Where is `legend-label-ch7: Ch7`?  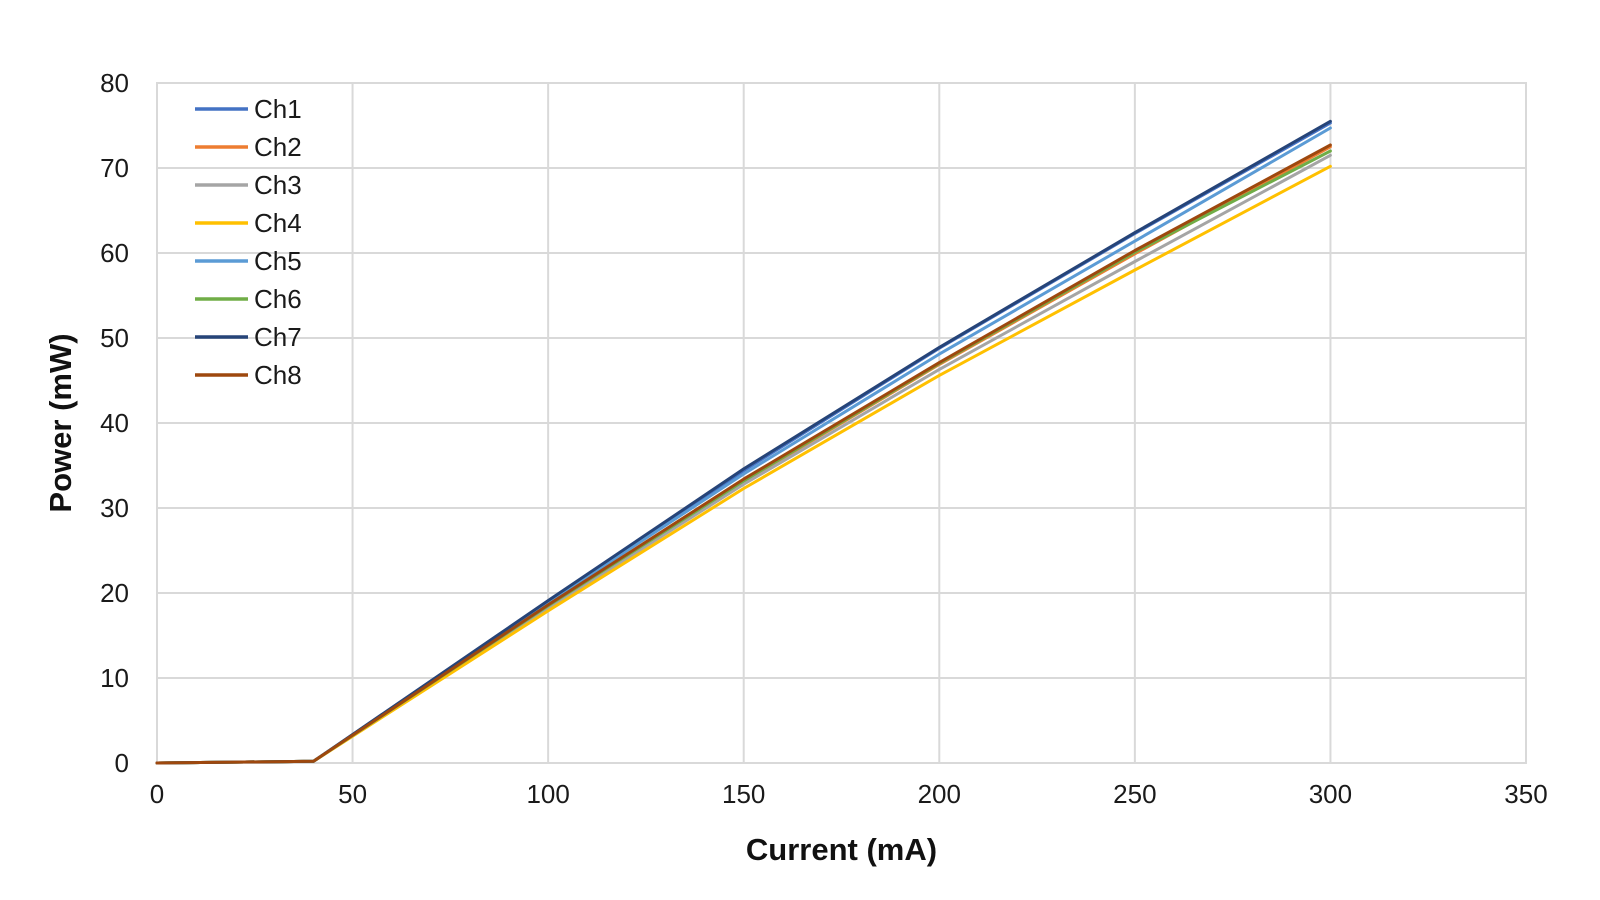 legend-label-ch7: Ch7 is located at coordinates (278, 337).